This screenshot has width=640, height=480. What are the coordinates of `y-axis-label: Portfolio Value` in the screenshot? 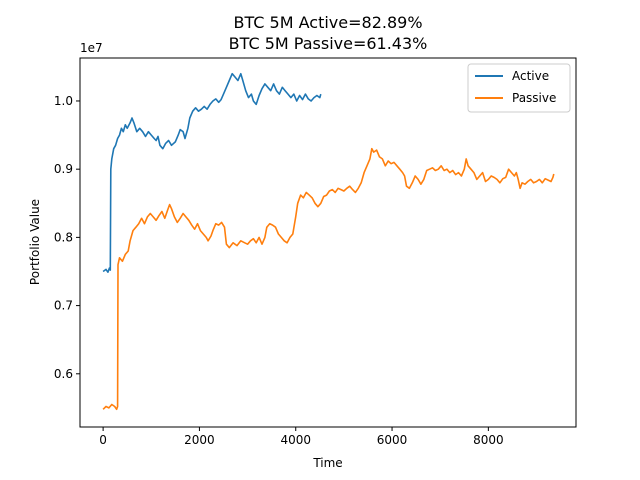 It's located at (35, 242).